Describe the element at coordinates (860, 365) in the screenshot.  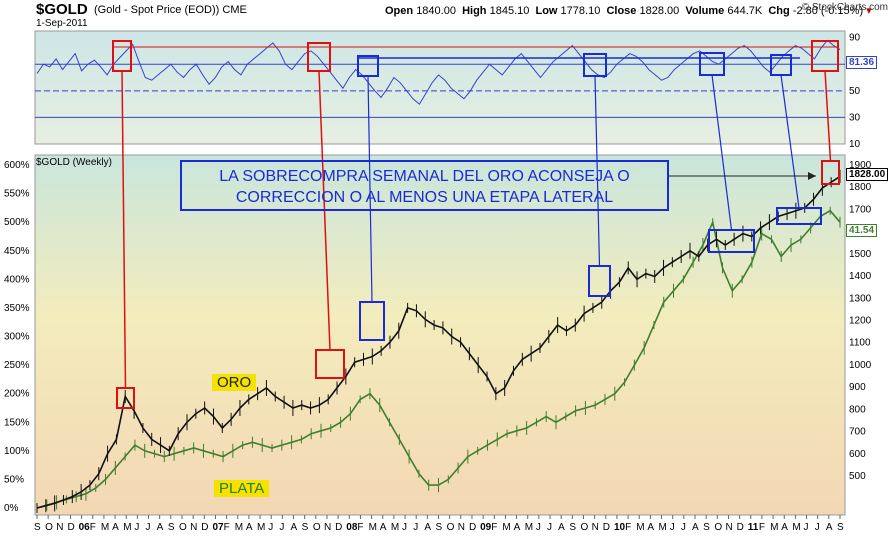
I see `price-tick-label: 1000` at that location.